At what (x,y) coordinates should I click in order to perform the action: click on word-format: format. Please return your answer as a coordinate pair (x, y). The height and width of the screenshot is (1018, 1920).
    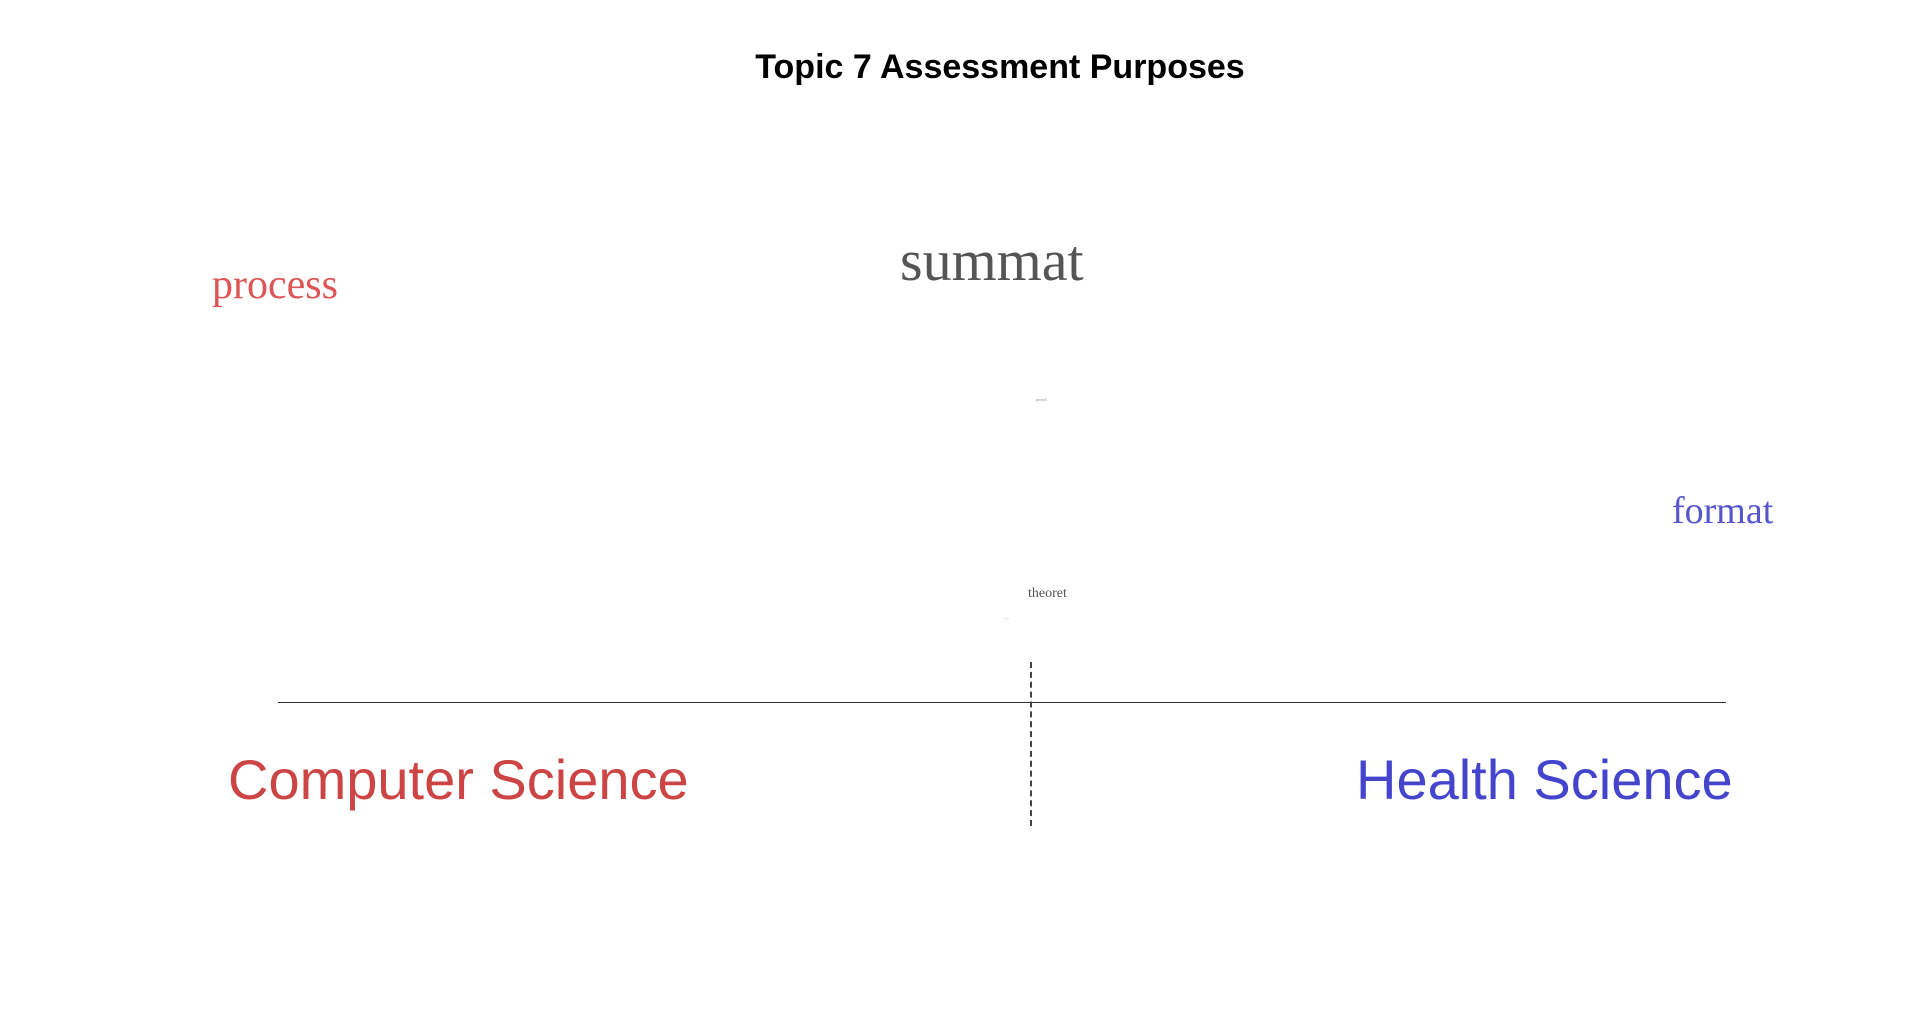
    Looking at the image, I should click on (1723, 511).